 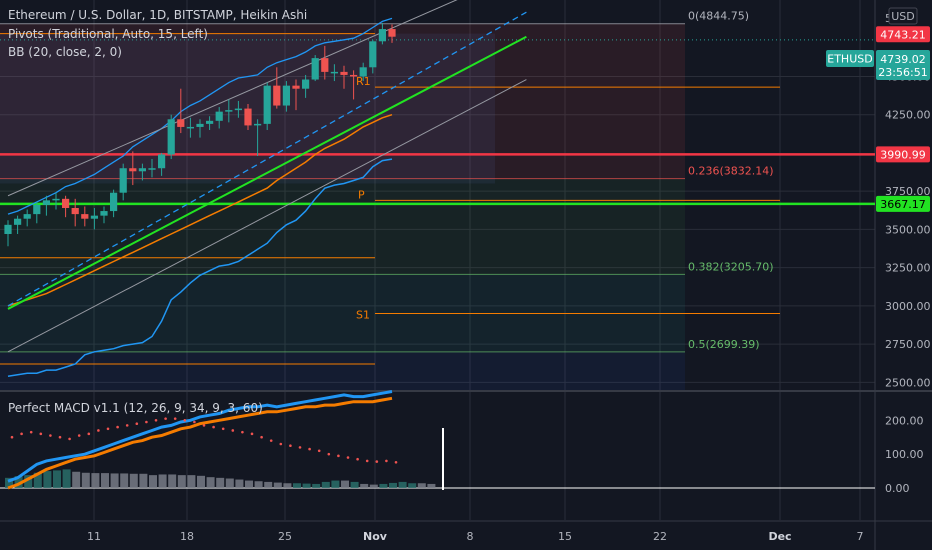 I want to click on fib-label: 0(4844.75), so click(x=718, y=16).